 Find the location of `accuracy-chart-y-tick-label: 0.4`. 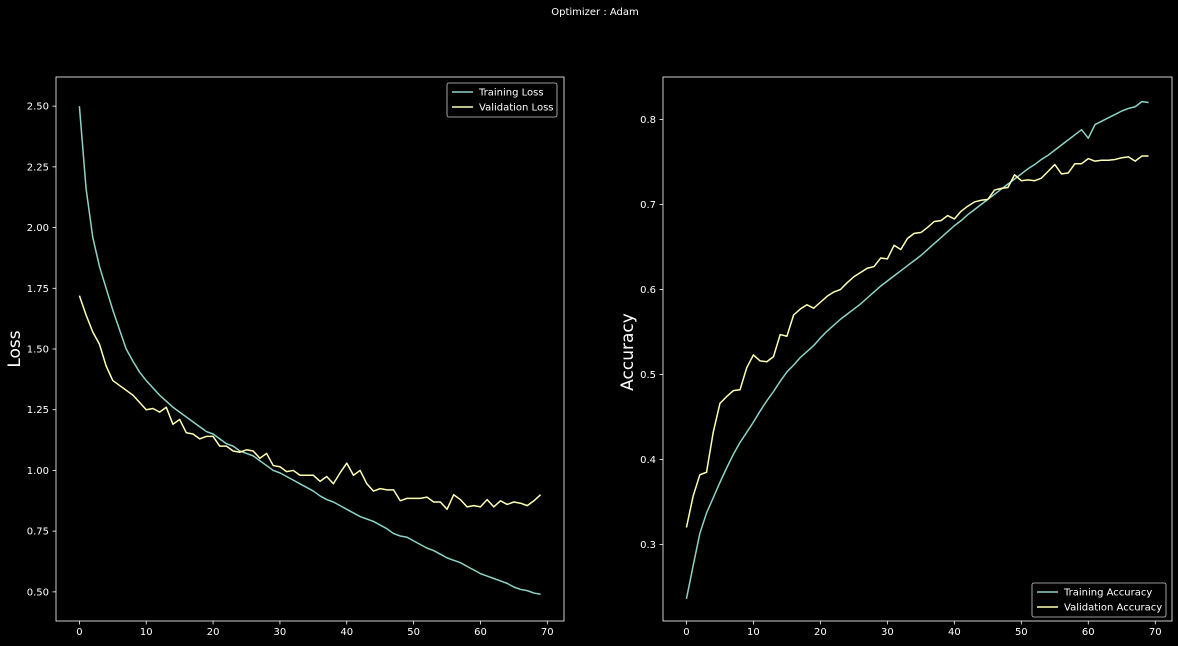

accuracy-chart-y-tick-label: 0.4 is located at coordinates (648, 460).